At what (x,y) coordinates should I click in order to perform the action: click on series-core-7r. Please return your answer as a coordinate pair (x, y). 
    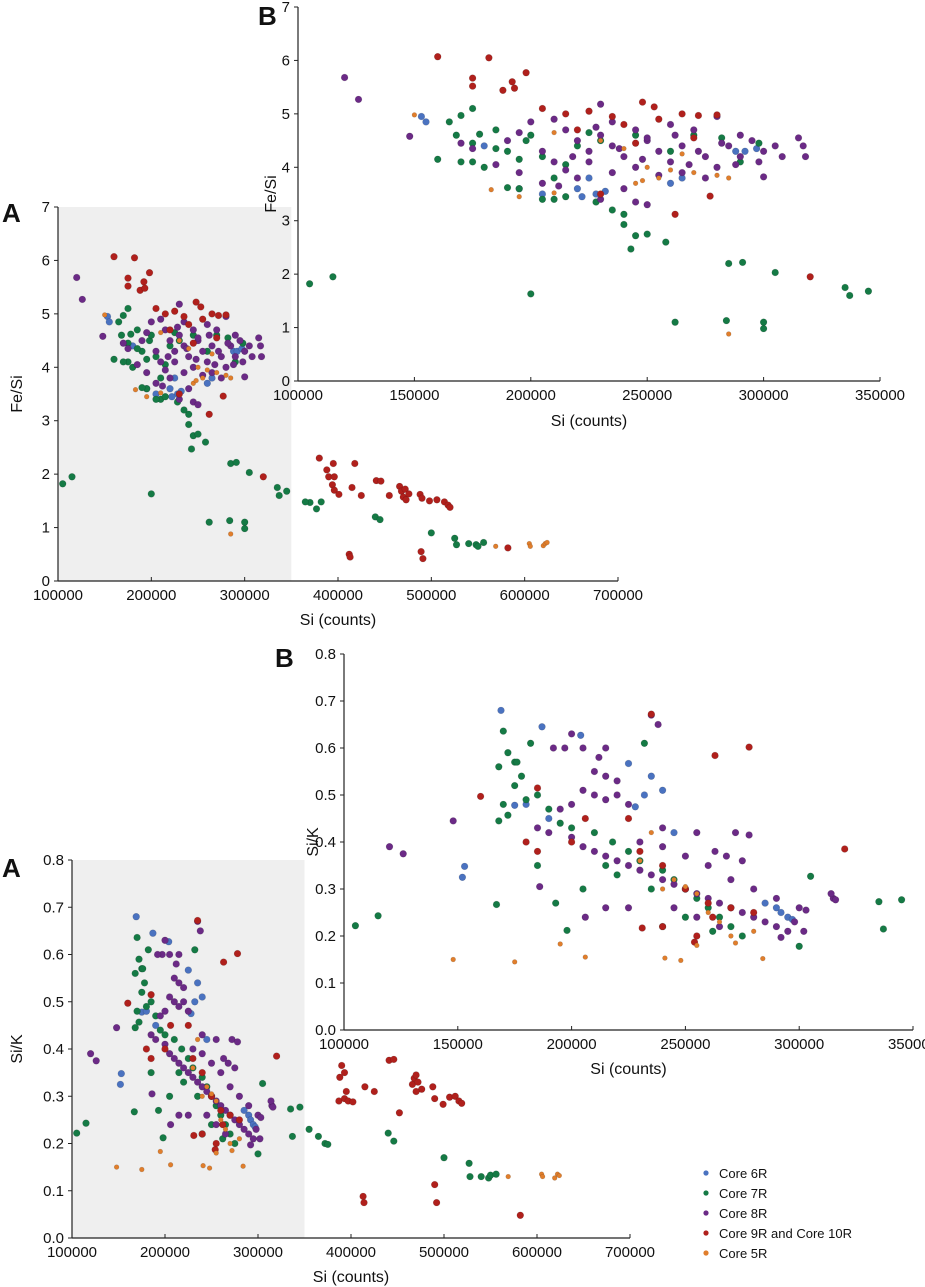
    Looking at the image, I should click on (286, 1057).